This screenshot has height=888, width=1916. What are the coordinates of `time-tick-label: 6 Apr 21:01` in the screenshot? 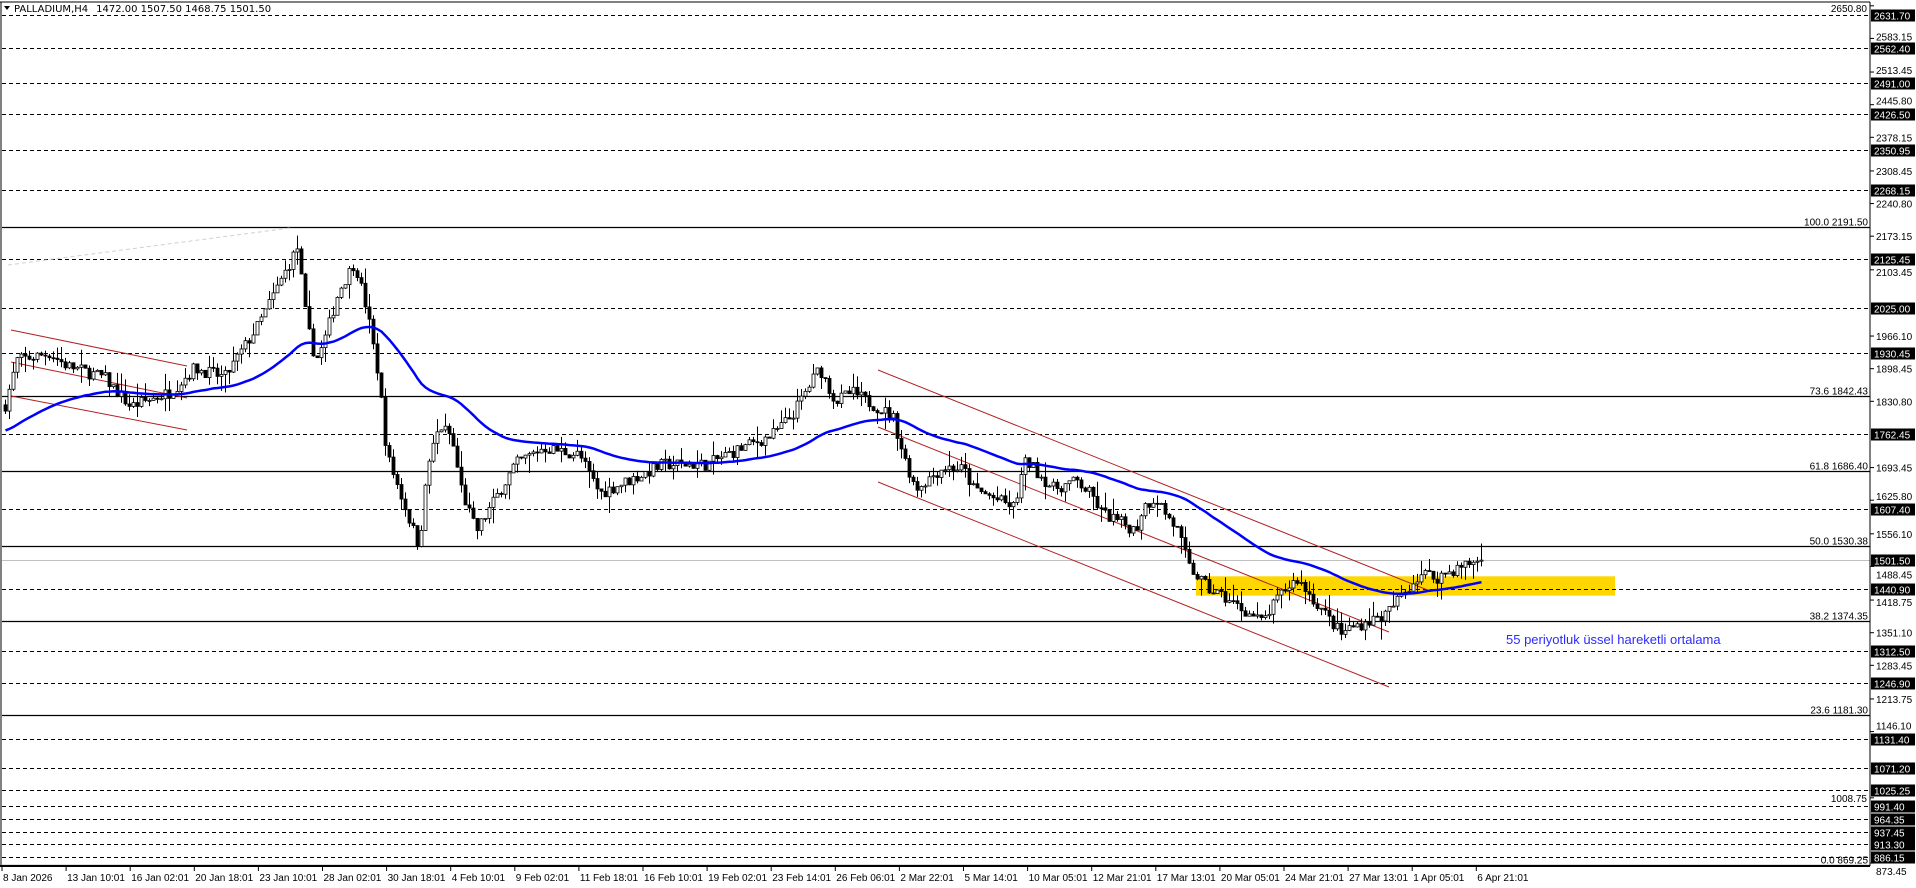 It's located at (1503, 878).